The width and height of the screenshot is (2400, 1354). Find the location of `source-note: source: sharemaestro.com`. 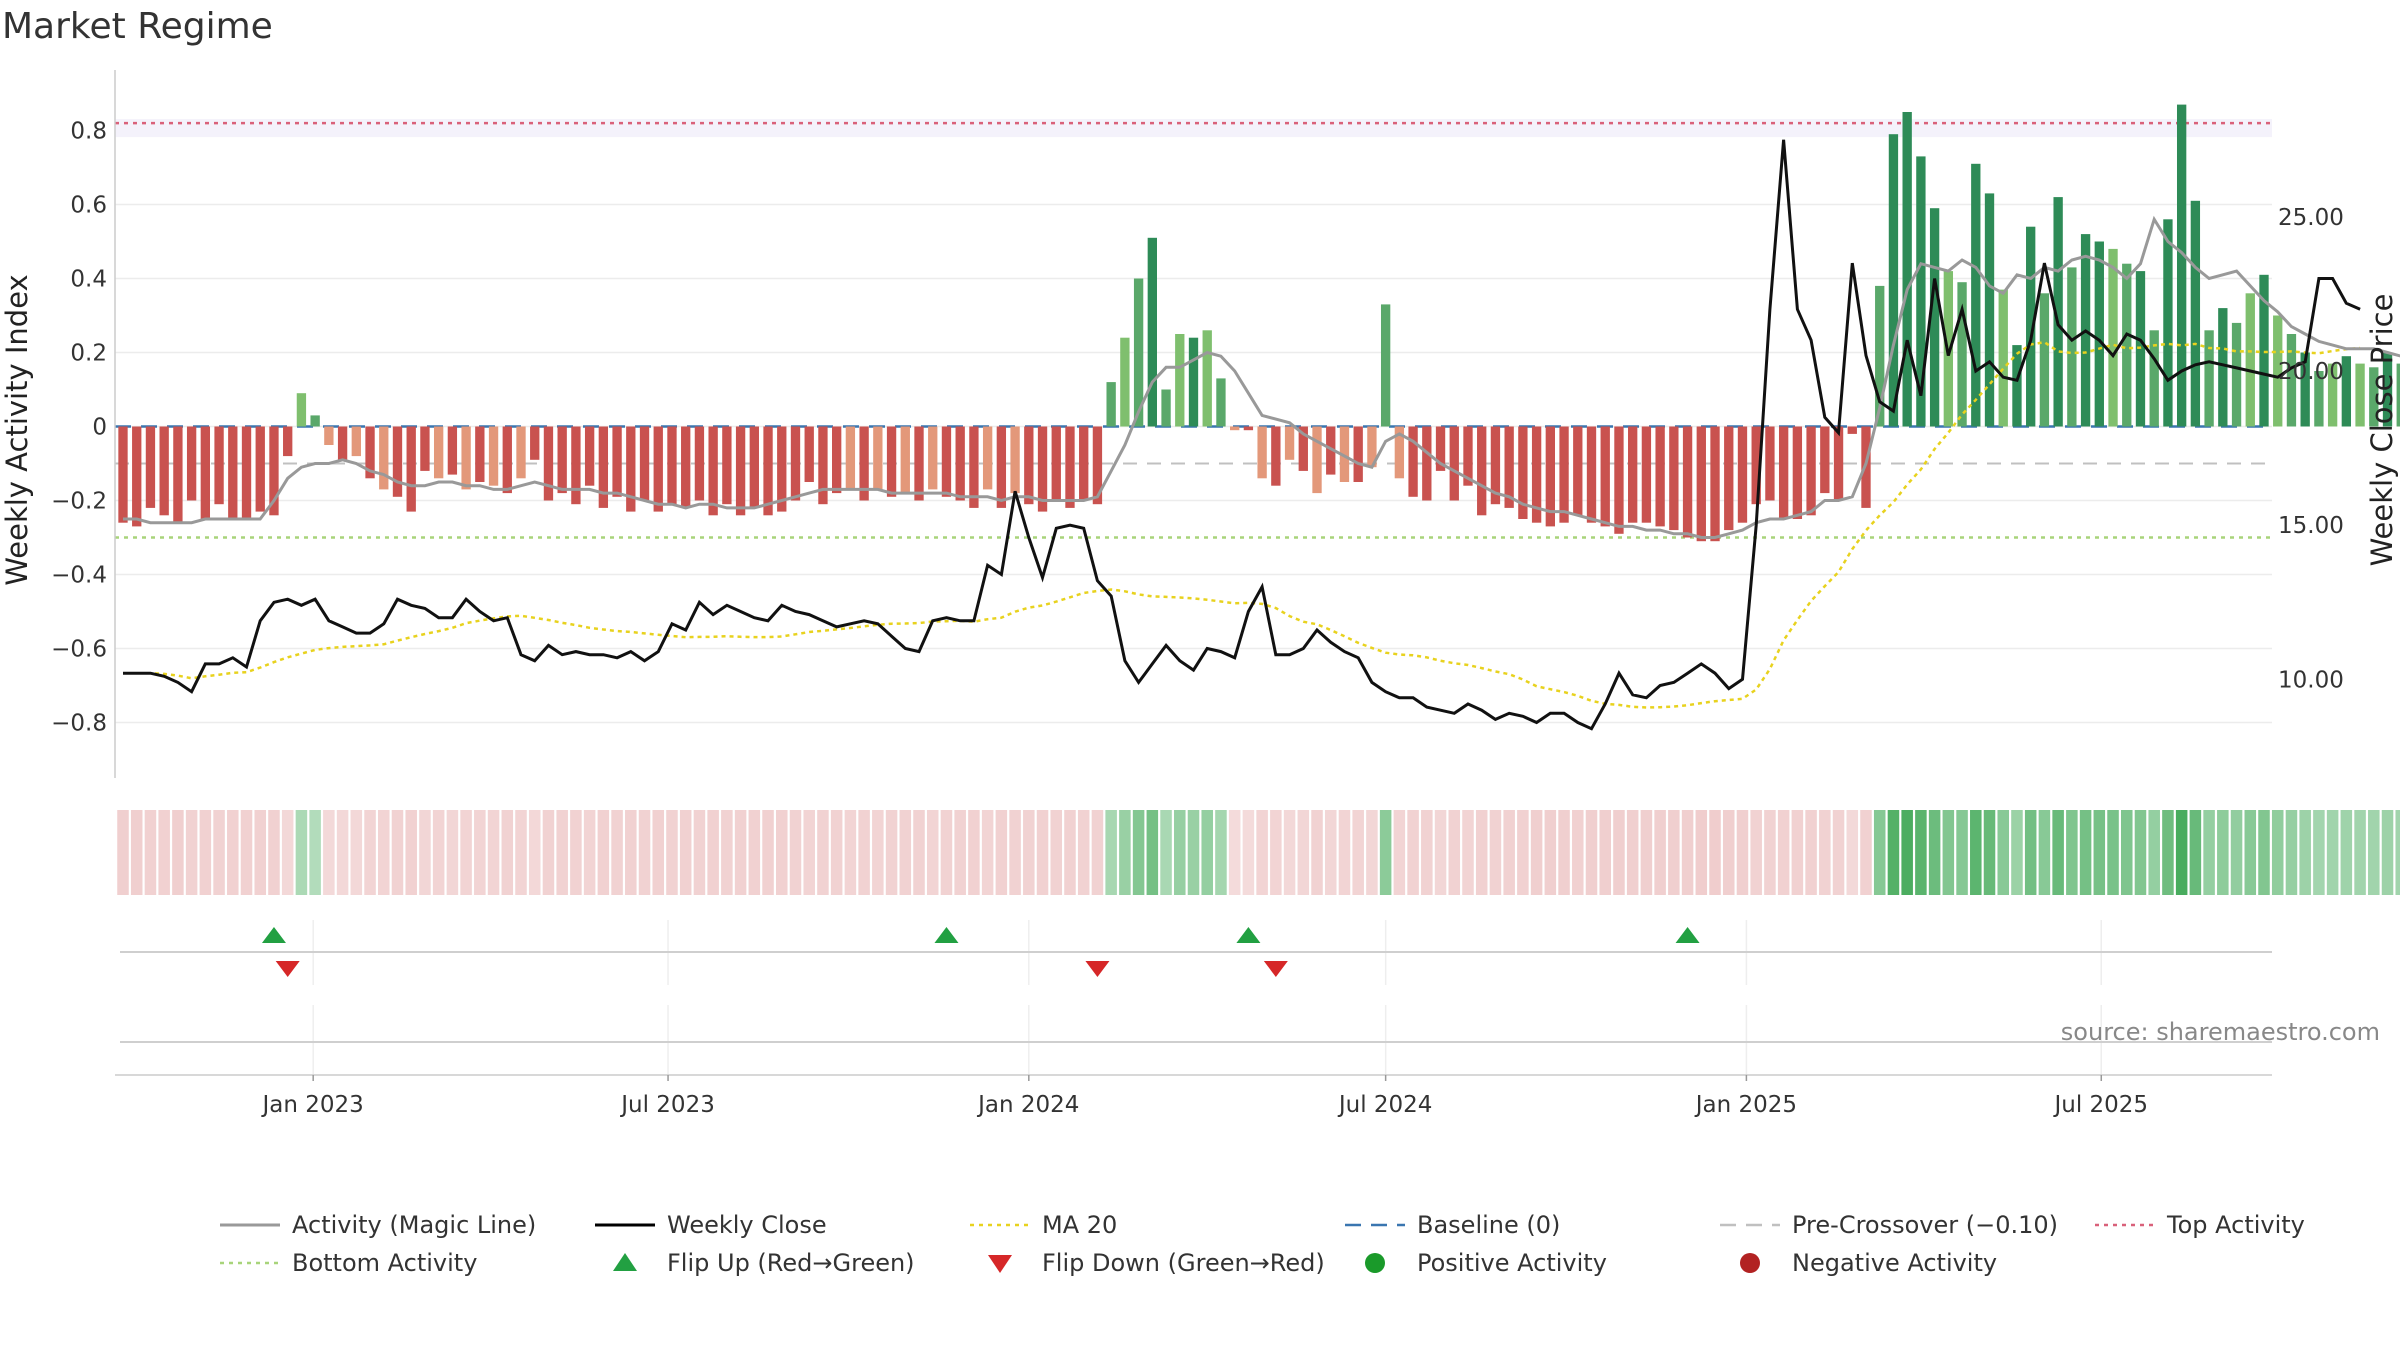

source-note: source: sharemaestro.com is located at coordinates (2220, 1032).